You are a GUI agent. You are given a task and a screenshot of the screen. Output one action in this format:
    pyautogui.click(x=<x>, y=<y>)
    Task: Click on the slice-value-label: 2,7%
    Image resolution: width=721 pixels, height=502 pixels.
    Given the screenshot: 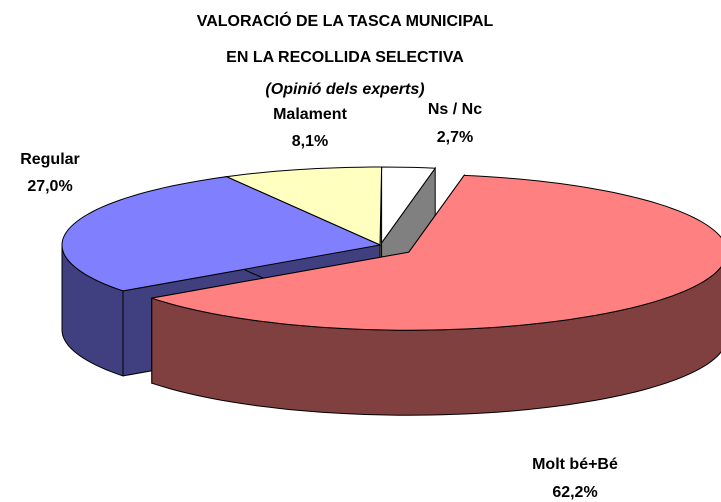 What is the action you would take?
    pyautogui.click(x=455, y=137)
    